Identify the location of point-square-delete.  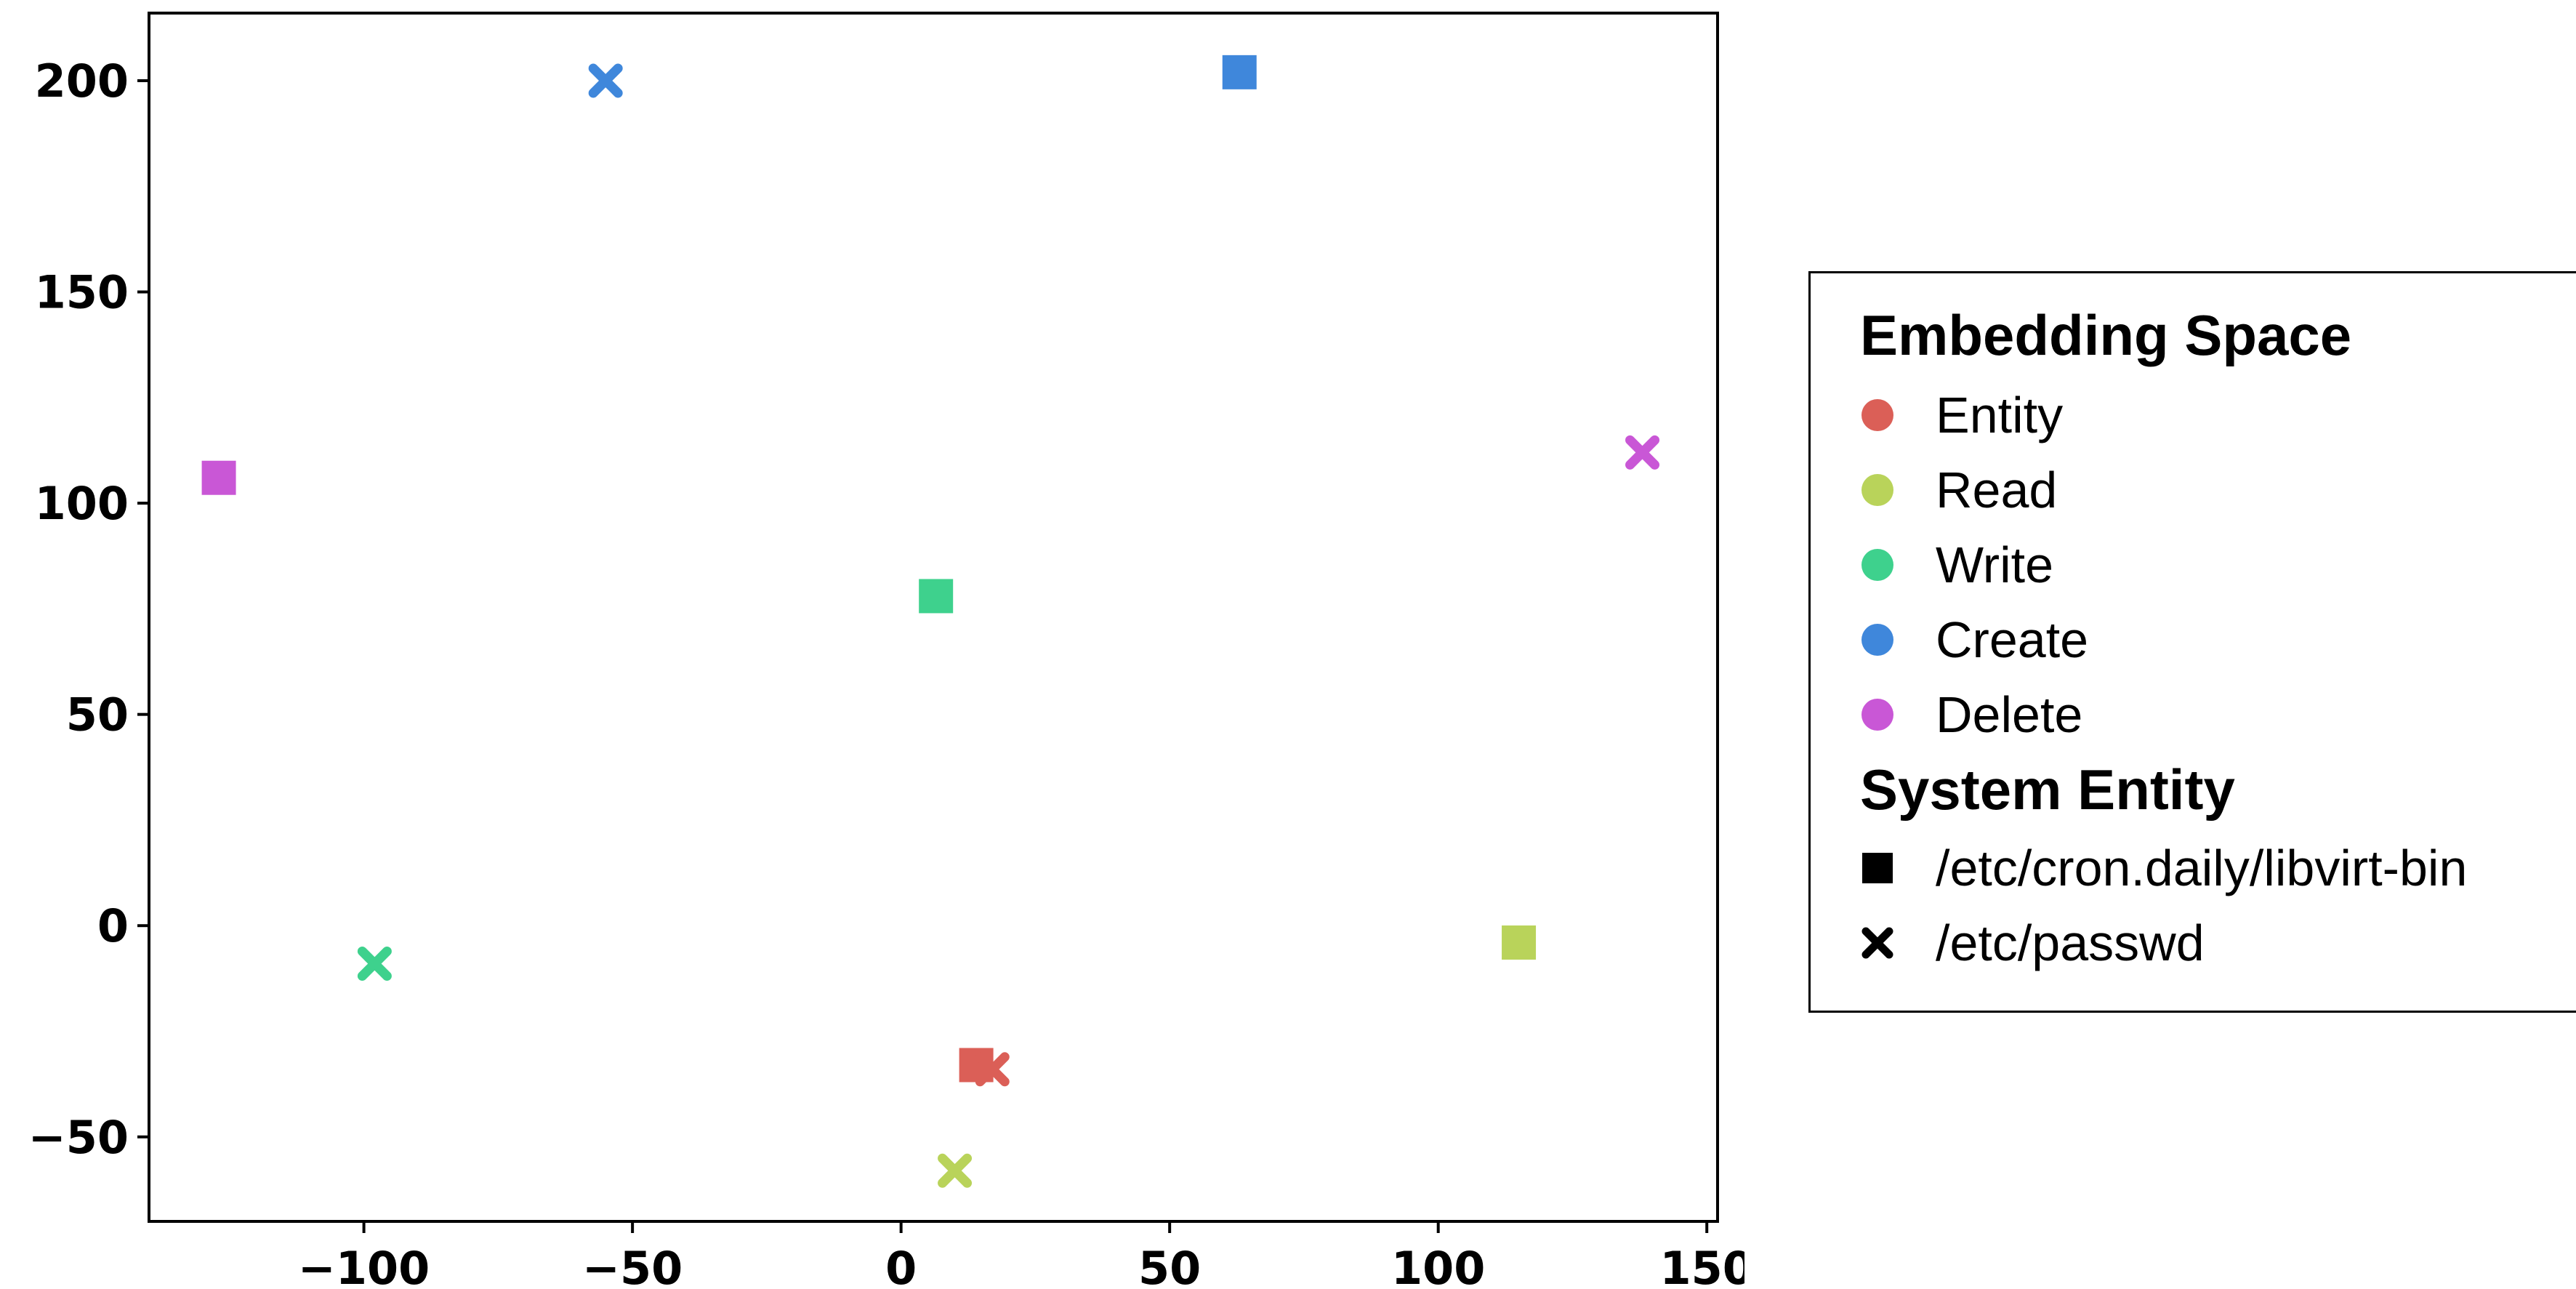
(218, 477).